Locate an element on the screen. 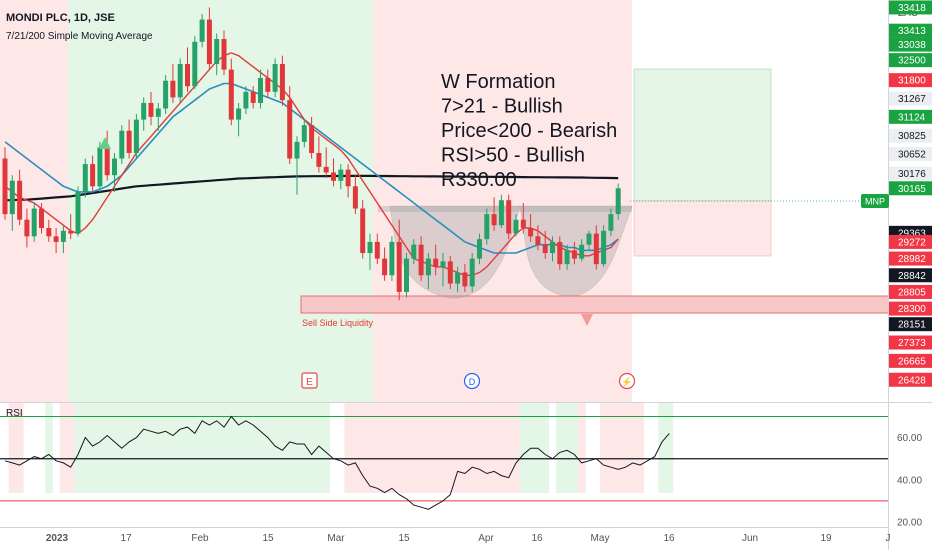 Image resolution: width=932 pixels, height=550 pixels. symbol-tag-box is located at coordinates (875, 201).